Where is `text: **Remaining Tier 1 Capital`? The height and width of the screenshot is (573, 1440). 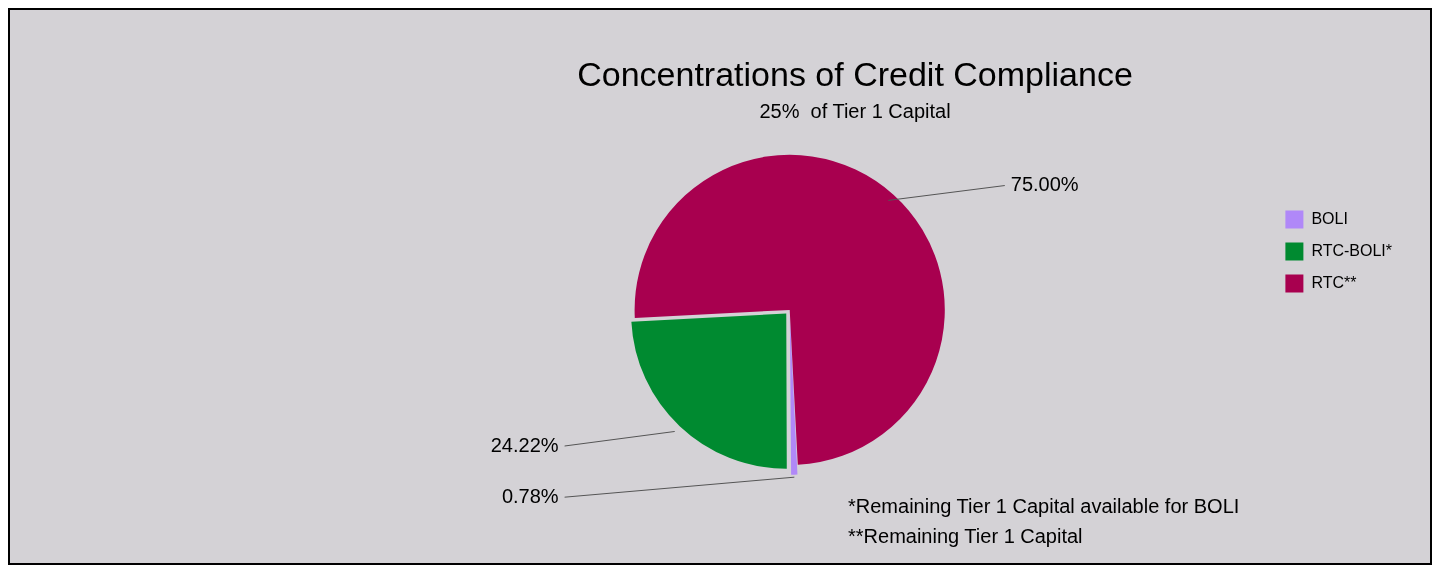
text: **Remaining Tier 1 Capital is located at coordinates (965, 536).